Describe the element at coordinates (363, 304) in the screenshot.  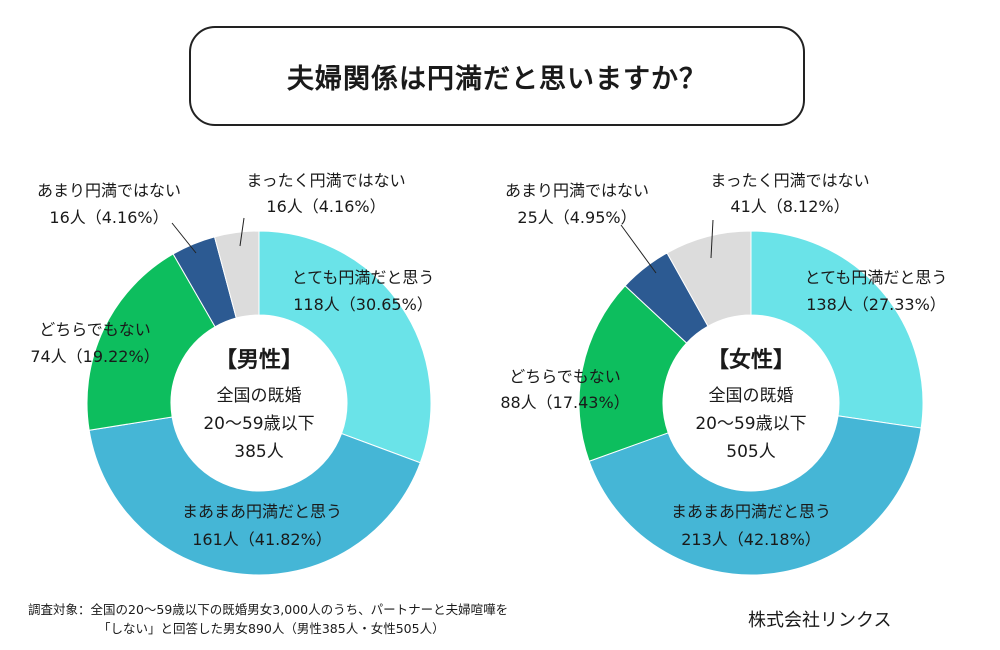
I see `slice-value-label: 118人（30.65%）` at that location.